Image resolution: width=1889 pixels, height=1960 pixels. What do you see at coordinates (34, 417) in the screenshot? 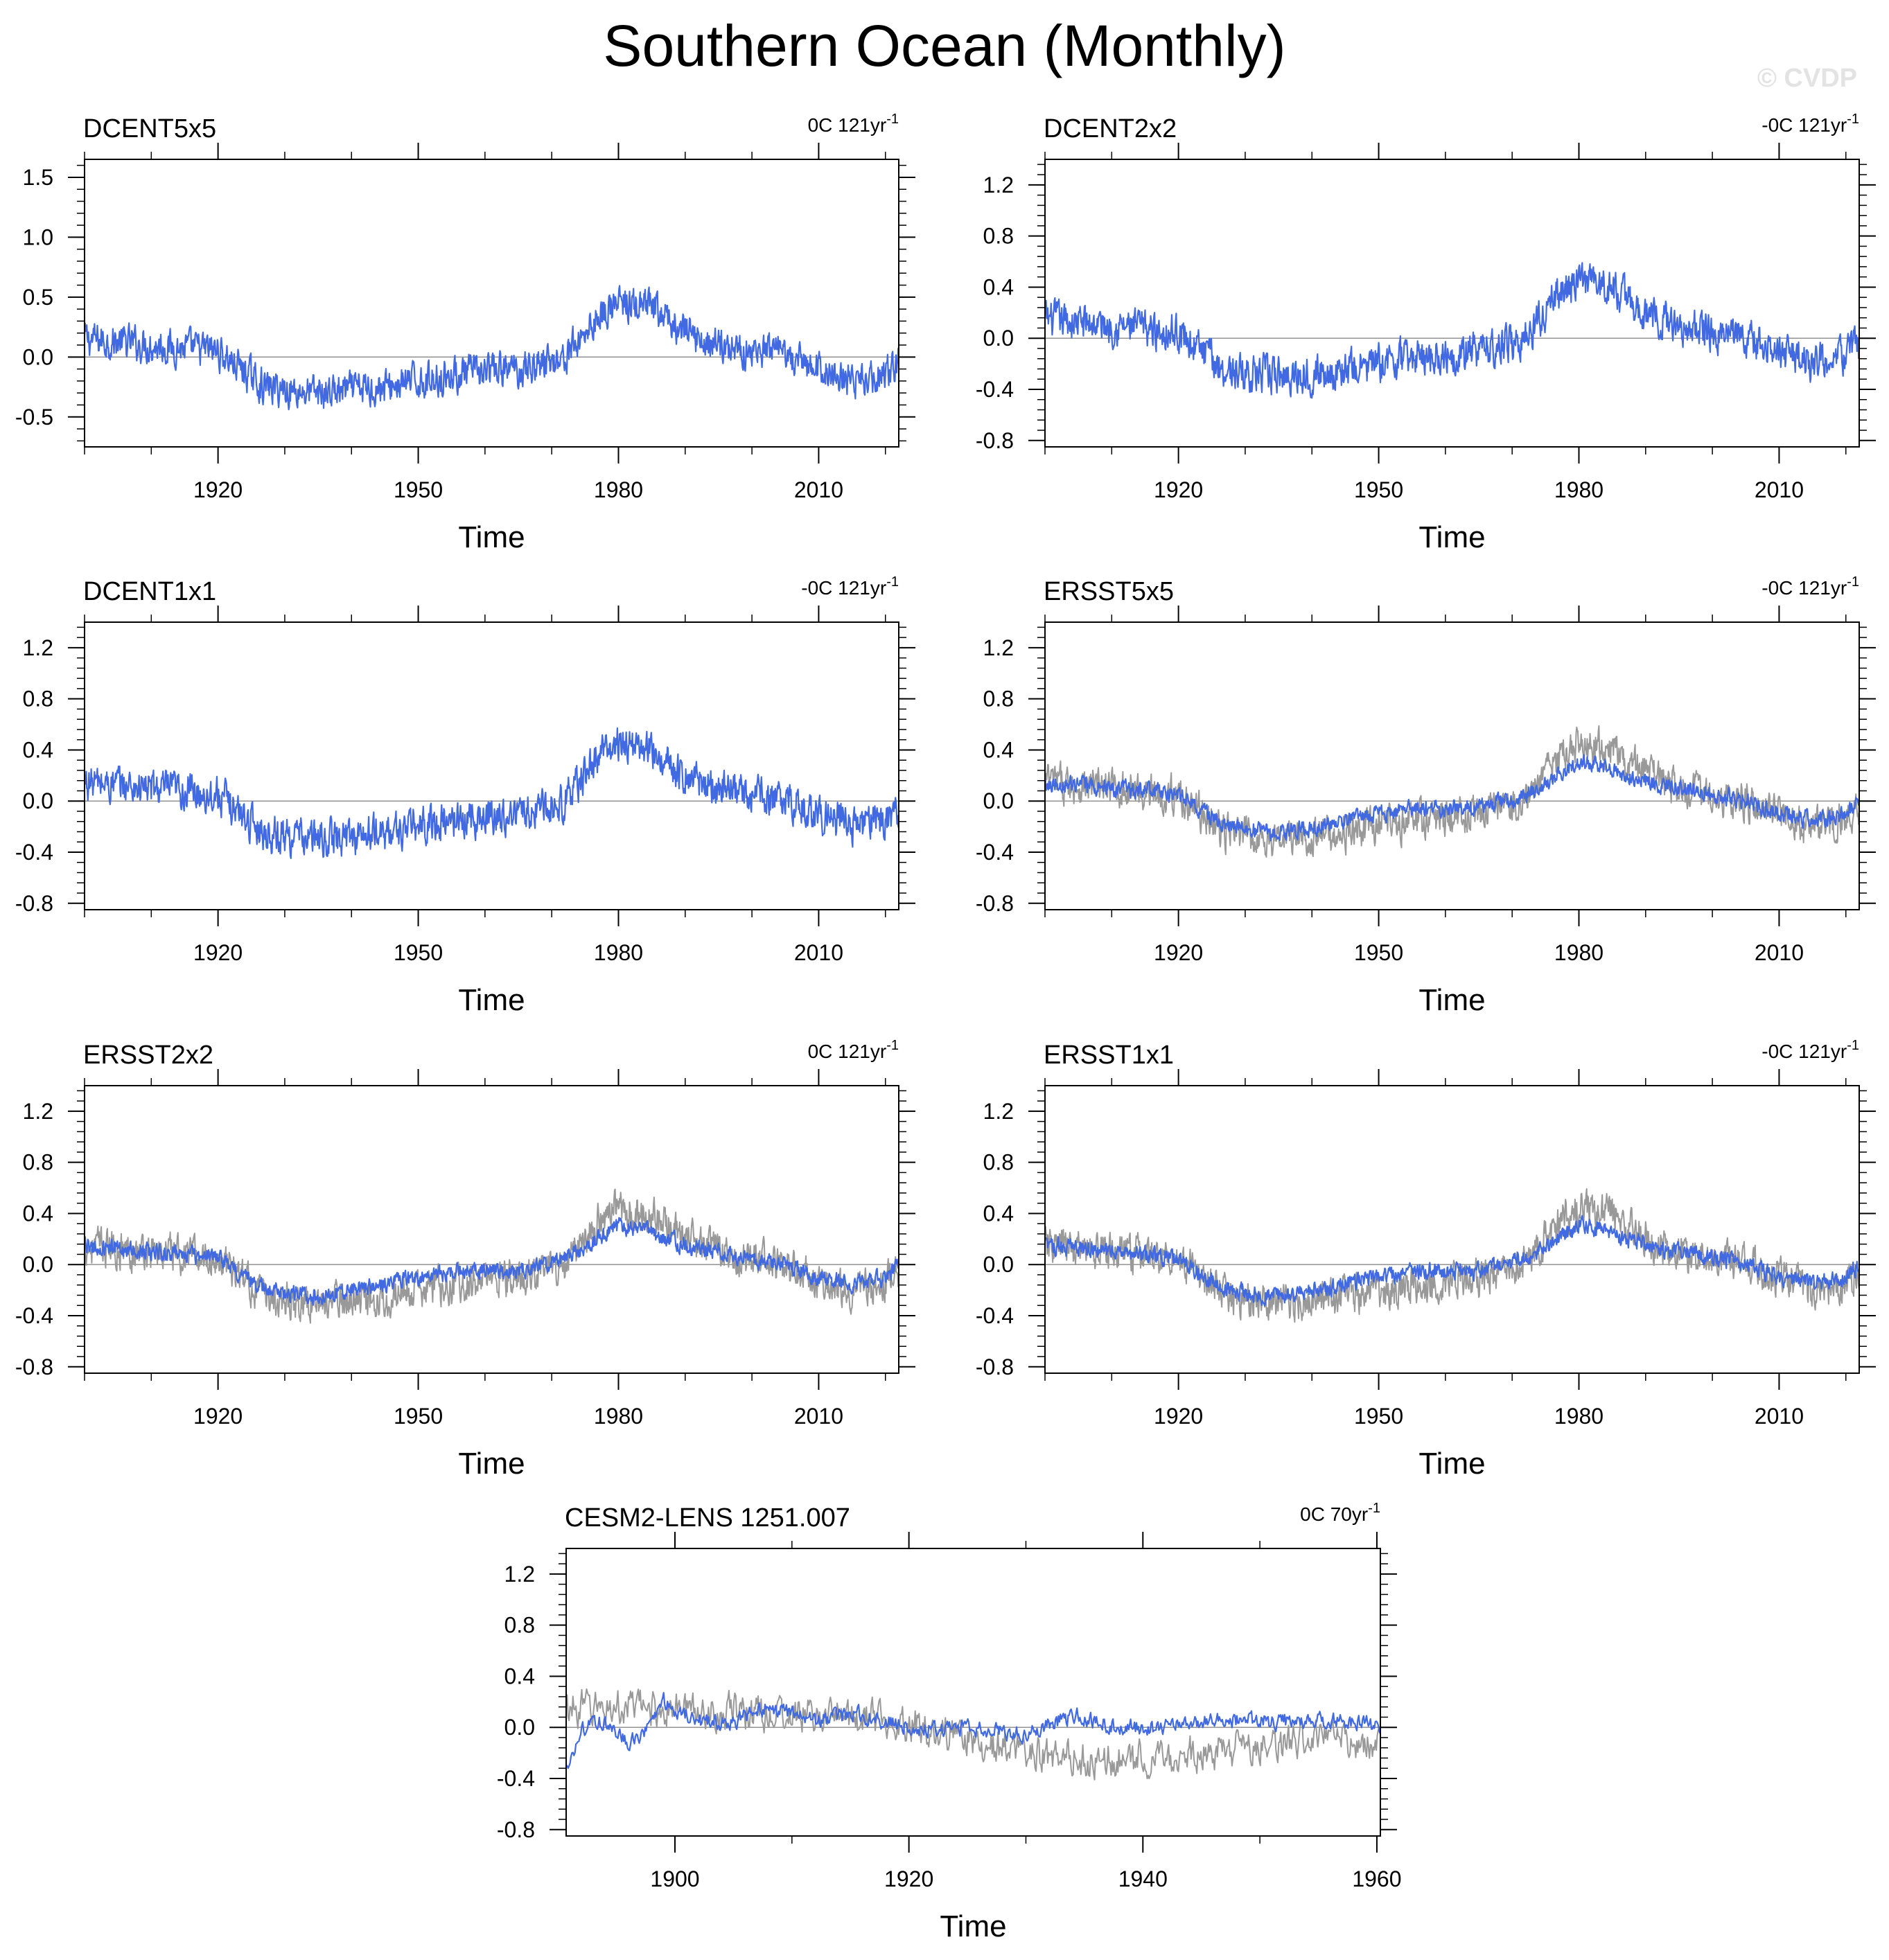
I see `y-tick-label: -0.5` at bounding box center [34, 417].